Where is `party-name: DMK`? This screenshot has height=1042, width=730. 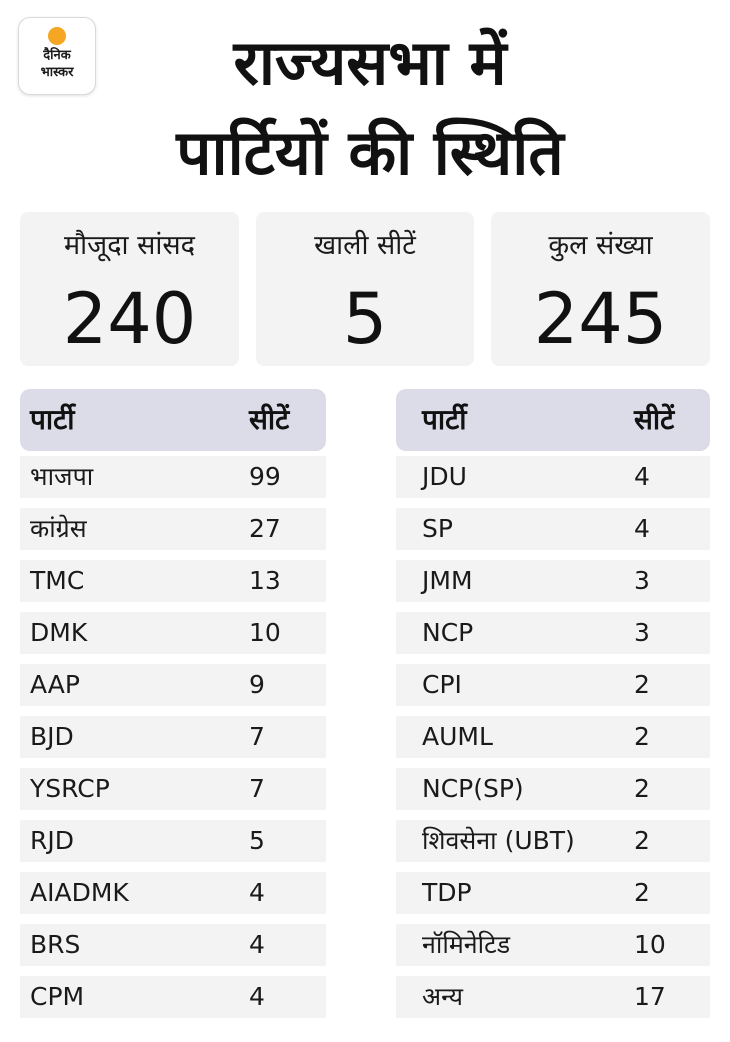
party-name: DMK is located at coordinates (59, 632).